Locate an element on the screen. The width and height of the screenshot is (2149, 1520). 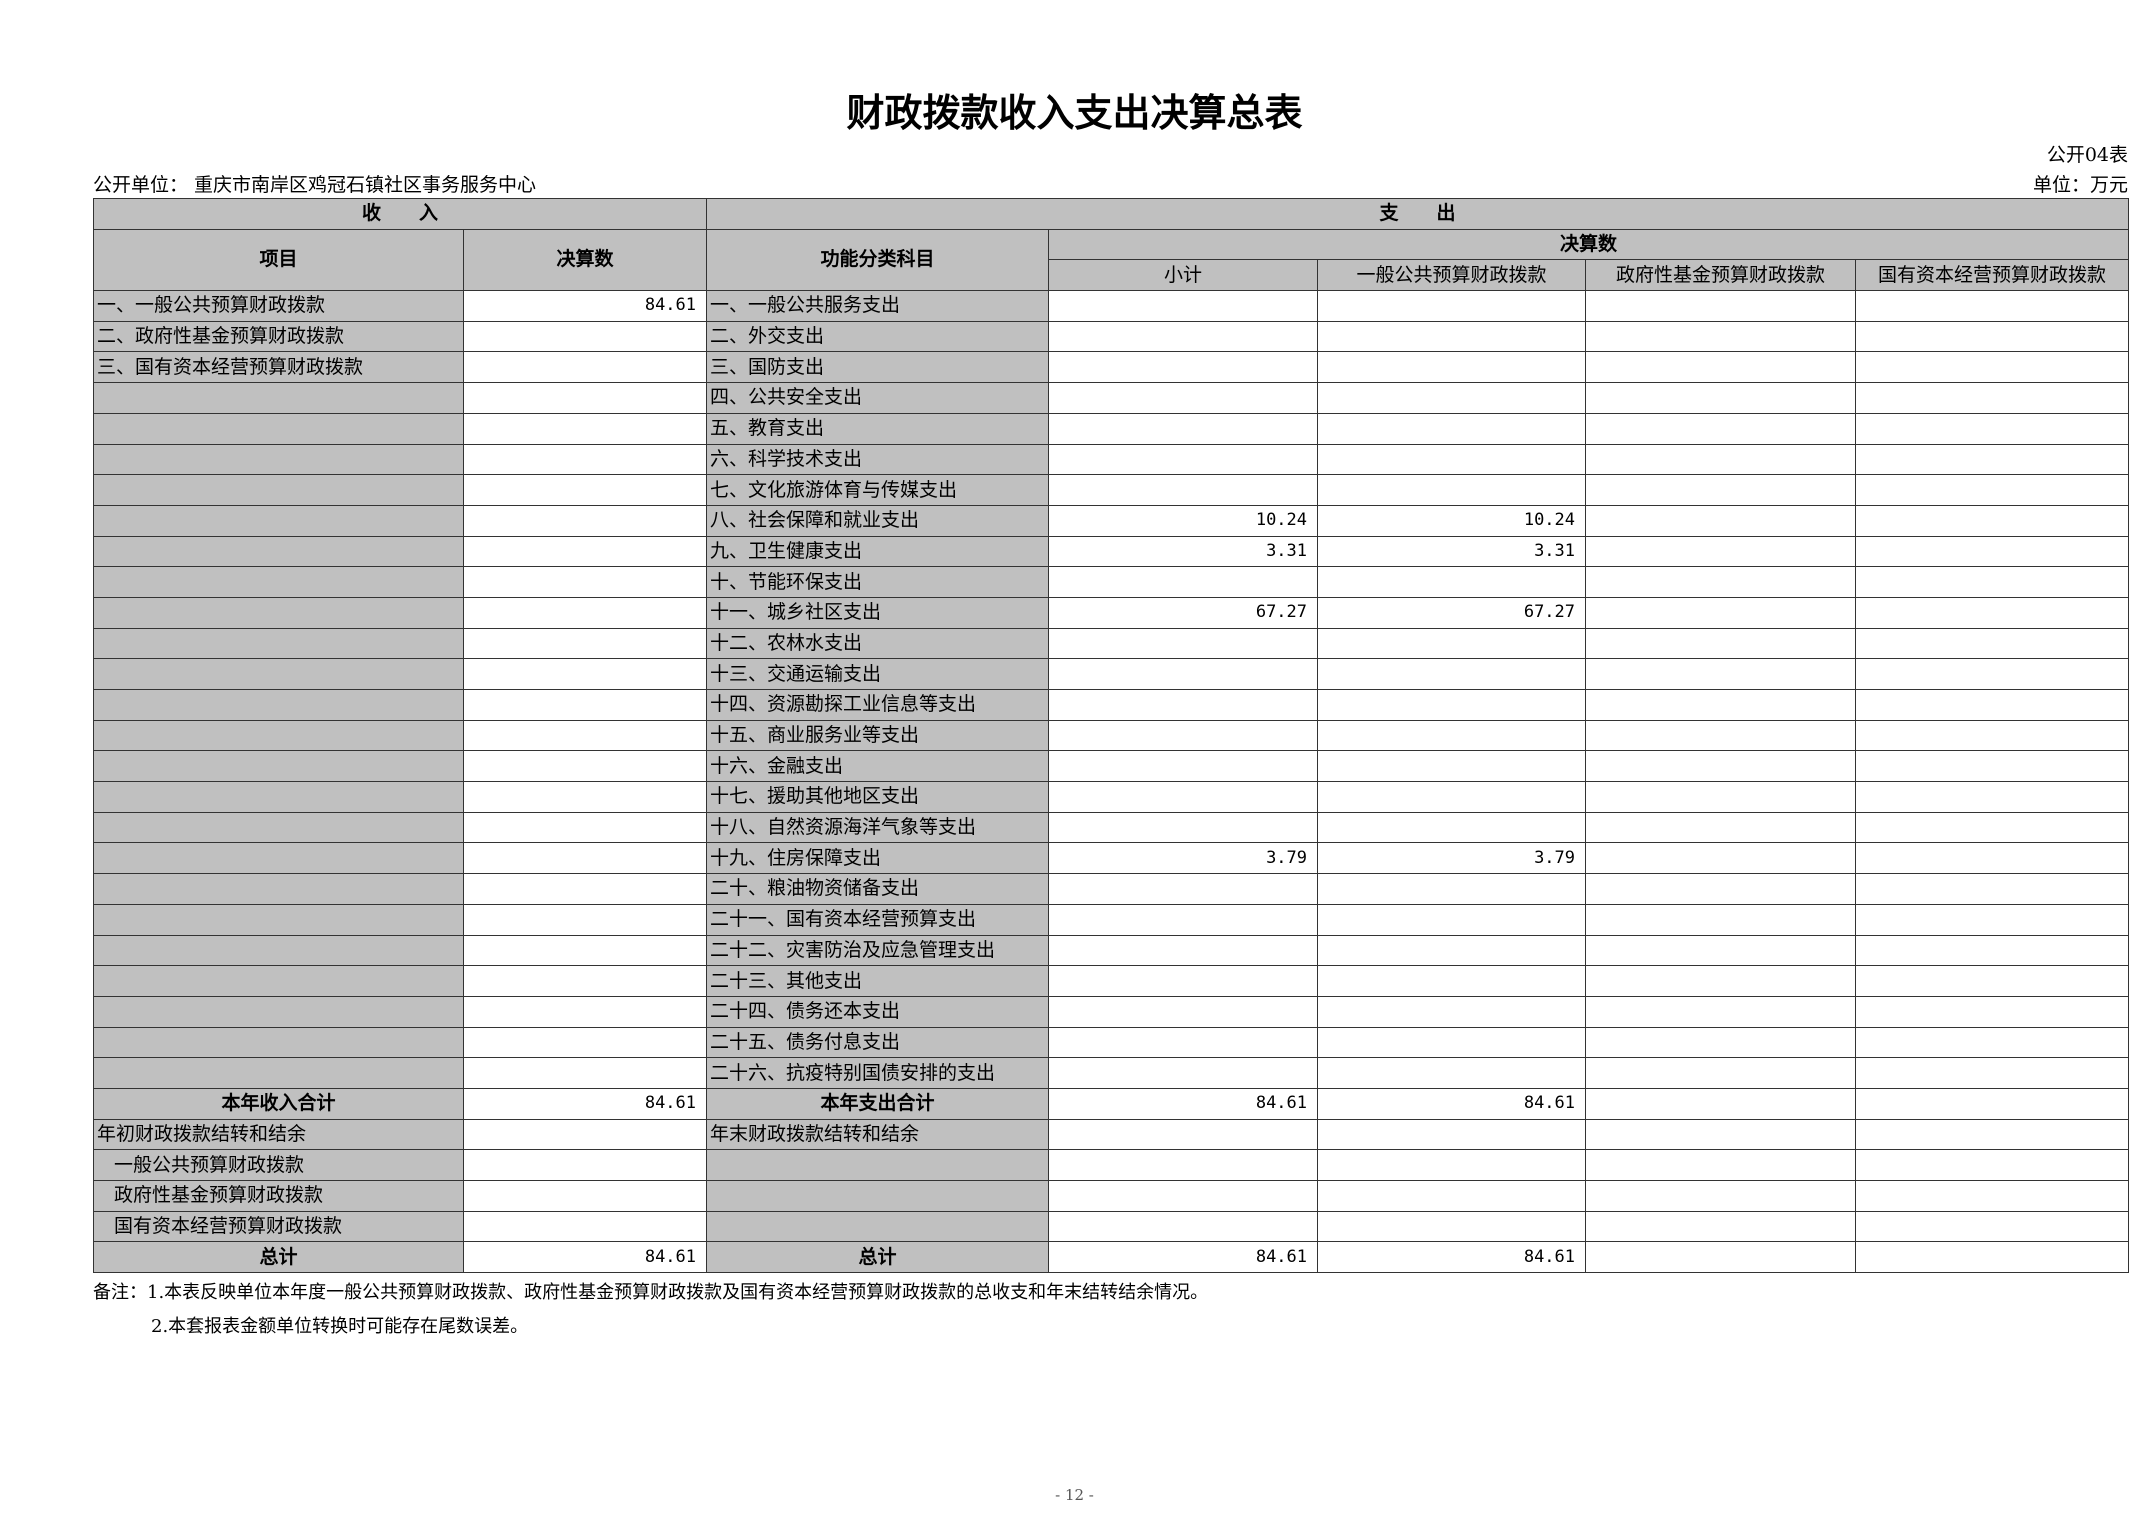
gov-fund-header: 政府性基金预算财政拨款 is located at coordinates (1721, 275).